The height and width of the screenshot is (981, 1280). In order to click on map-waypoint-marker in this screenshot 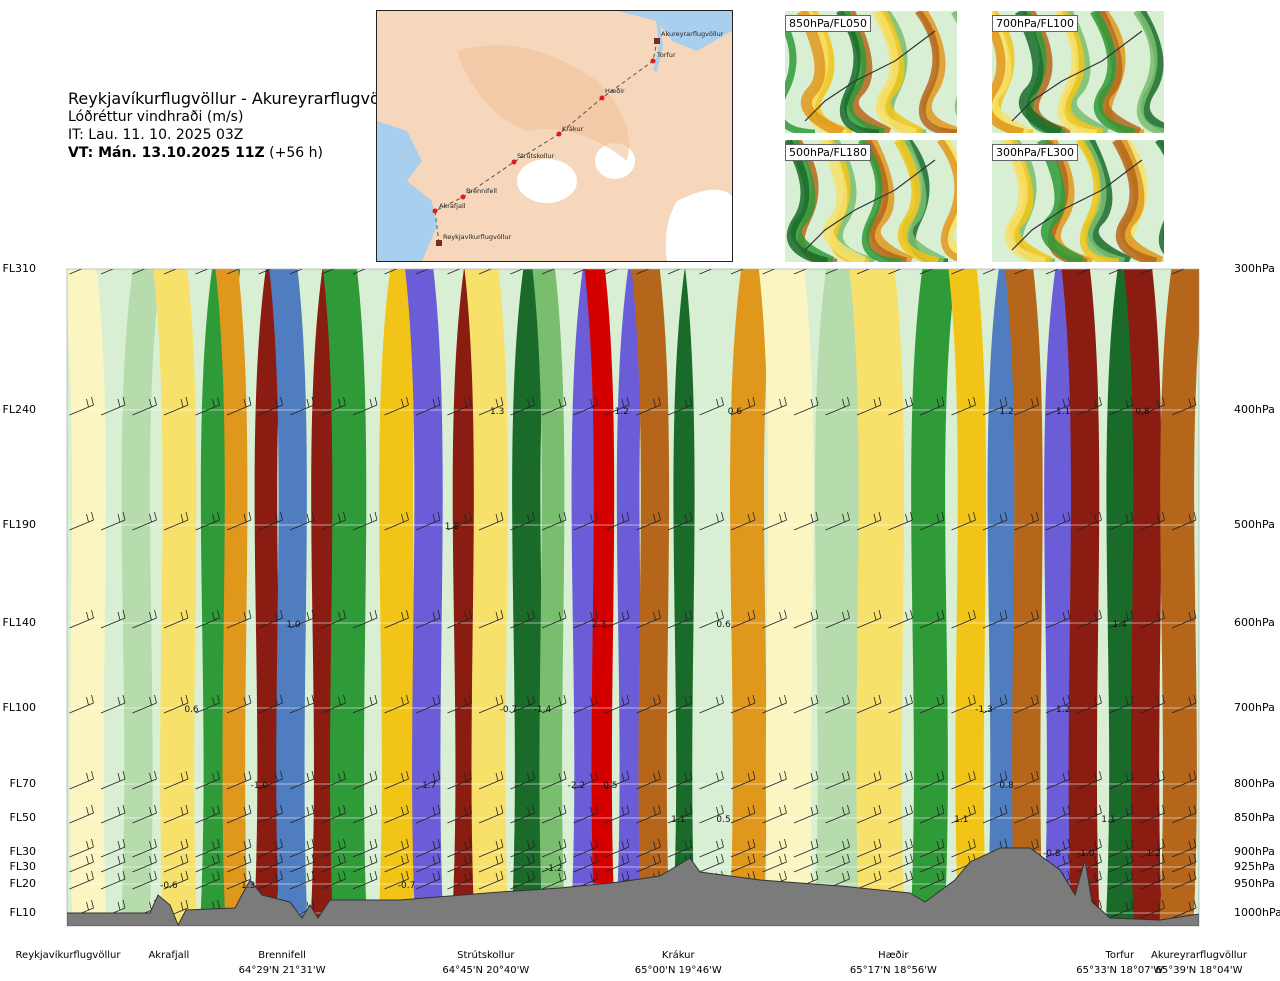, I will do `click(435, 211)`.